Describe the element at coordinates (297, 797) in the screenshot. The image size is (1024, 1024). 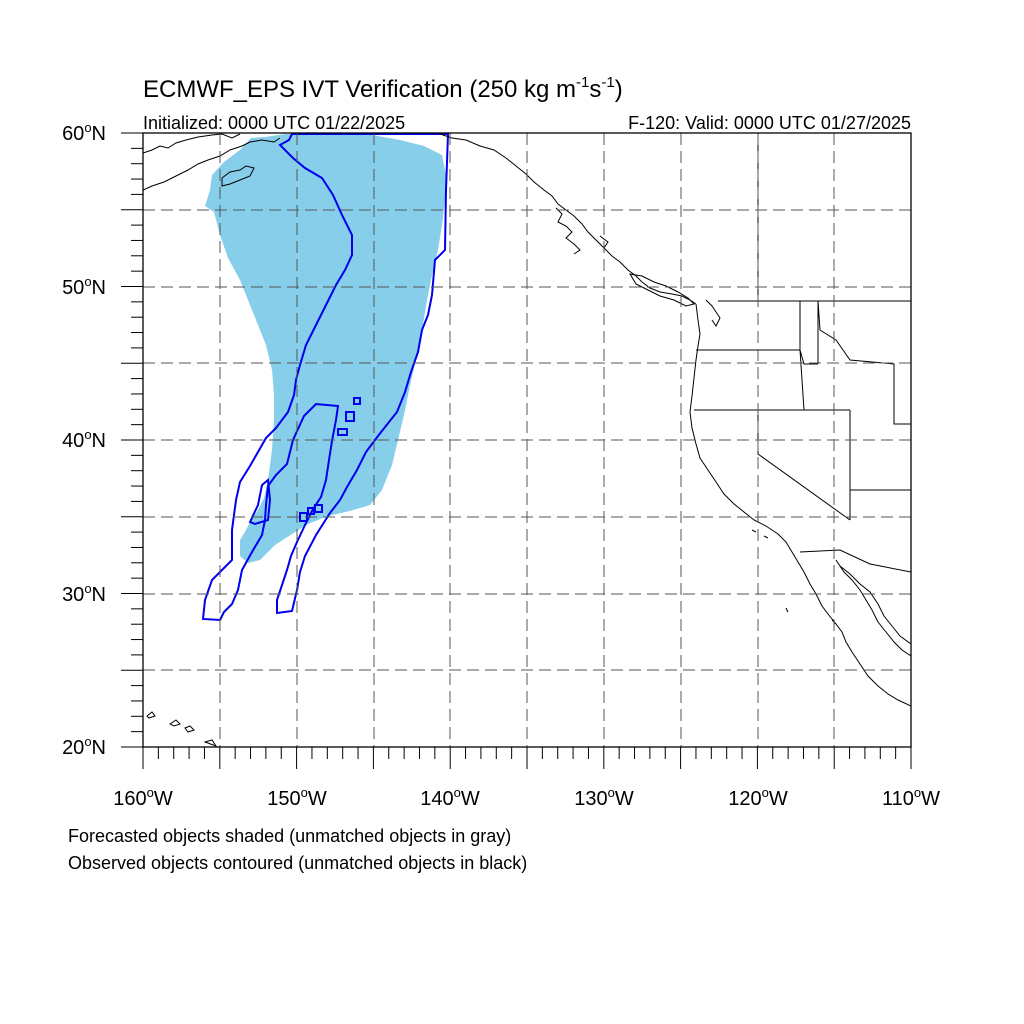
I see `lon-label-150: 150oW` at that location.